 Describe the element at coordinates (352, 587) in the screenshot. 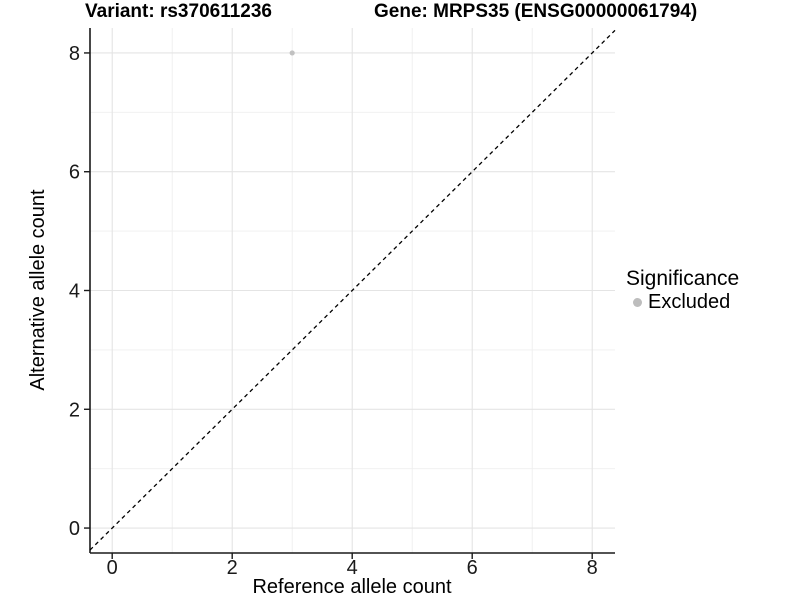

I see `x-axis-title: Reference allele count` at that location.